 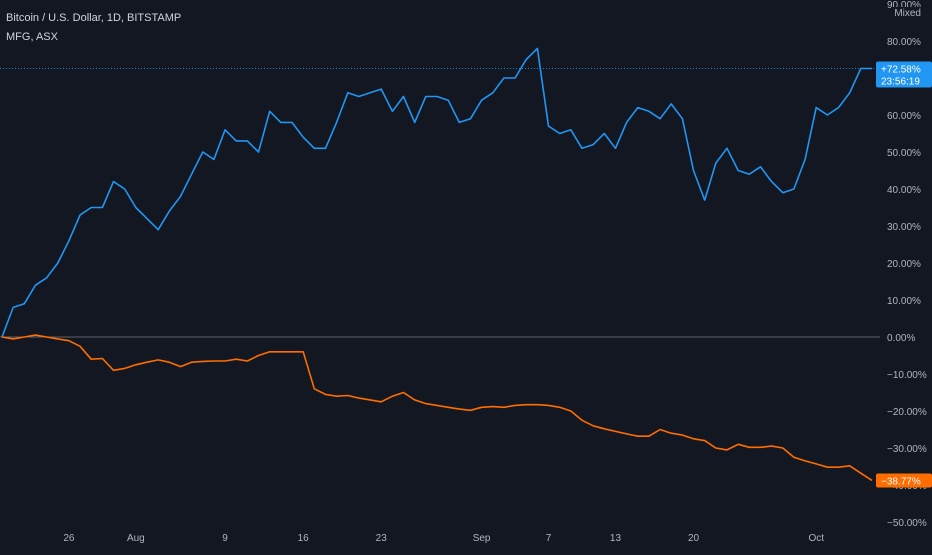 I want to click on x-tick-label: 26, so click(x=69, y=538).